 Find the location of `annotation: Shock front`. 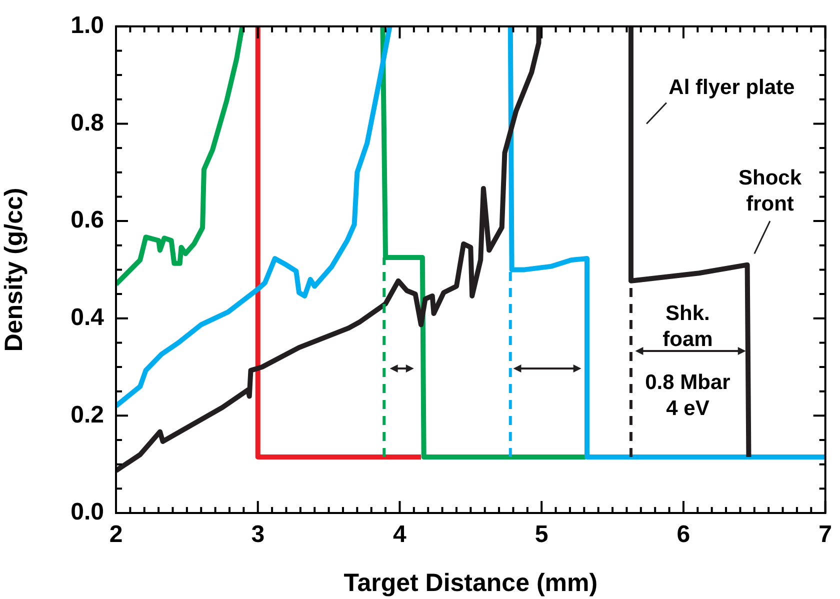

annotation: Shock front is located at coordinates (770, 191).